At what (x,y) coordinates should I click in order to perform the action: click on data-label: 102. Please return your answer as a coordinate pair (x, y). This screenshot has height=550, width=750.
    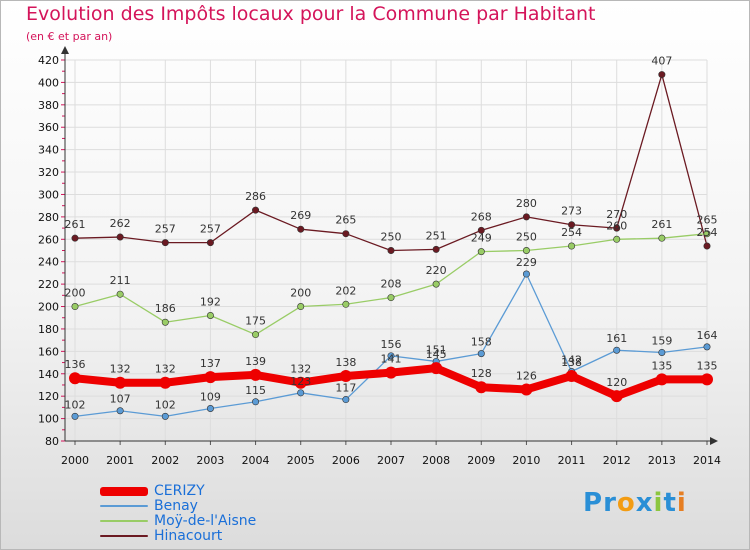
    Looking at the image, I should click on (75, 404).